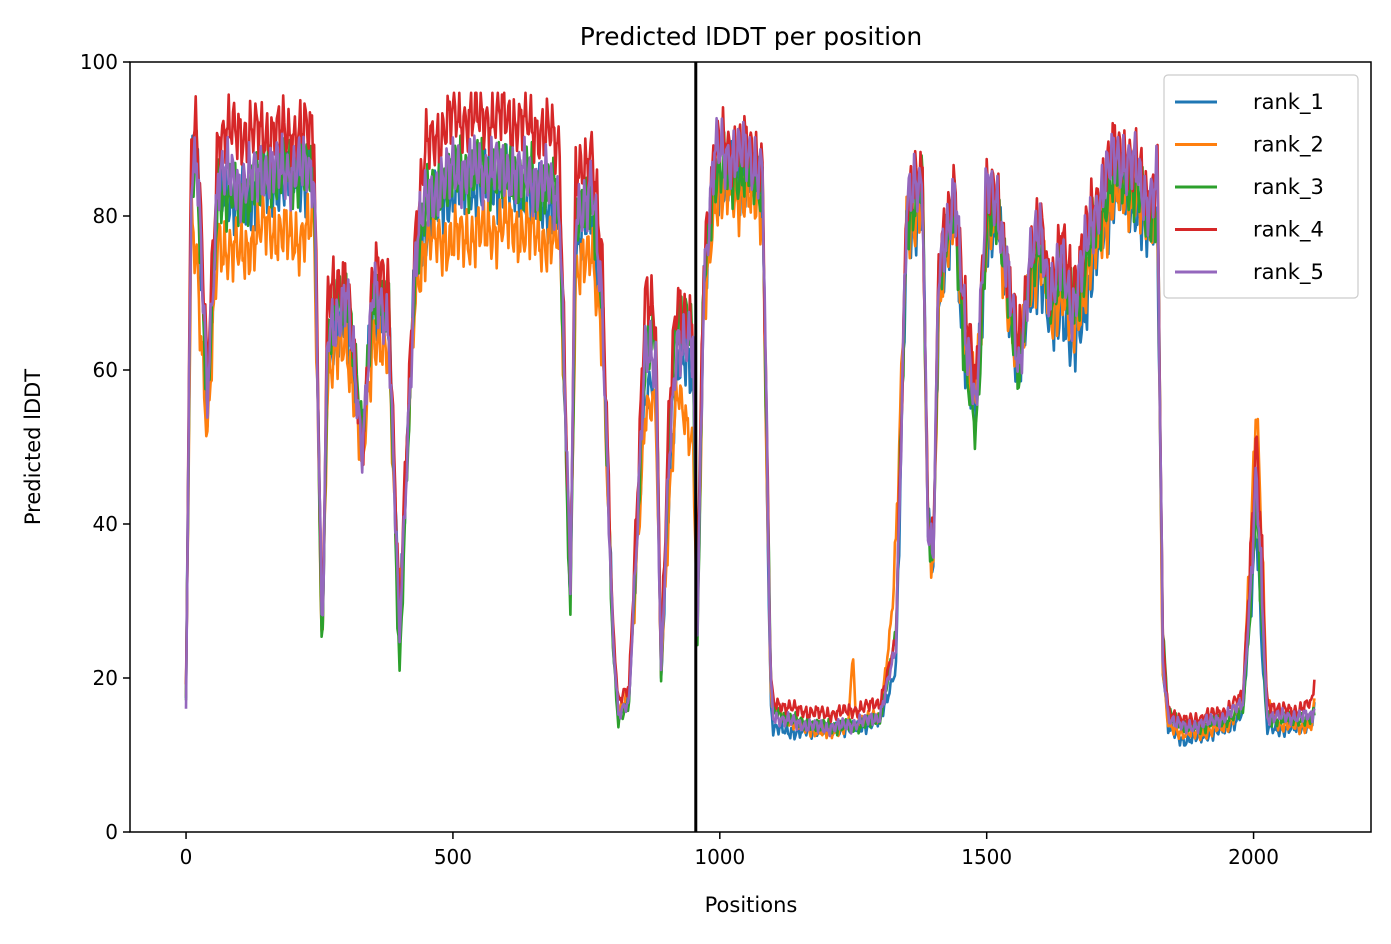 Image resolution: width=1391 pixels, height=944 pixels. What do you see at coordinates (1288, 145) in the screenshot?
I see `legend-label-rank_2: rank_2` at bounding box center [1288, 145].